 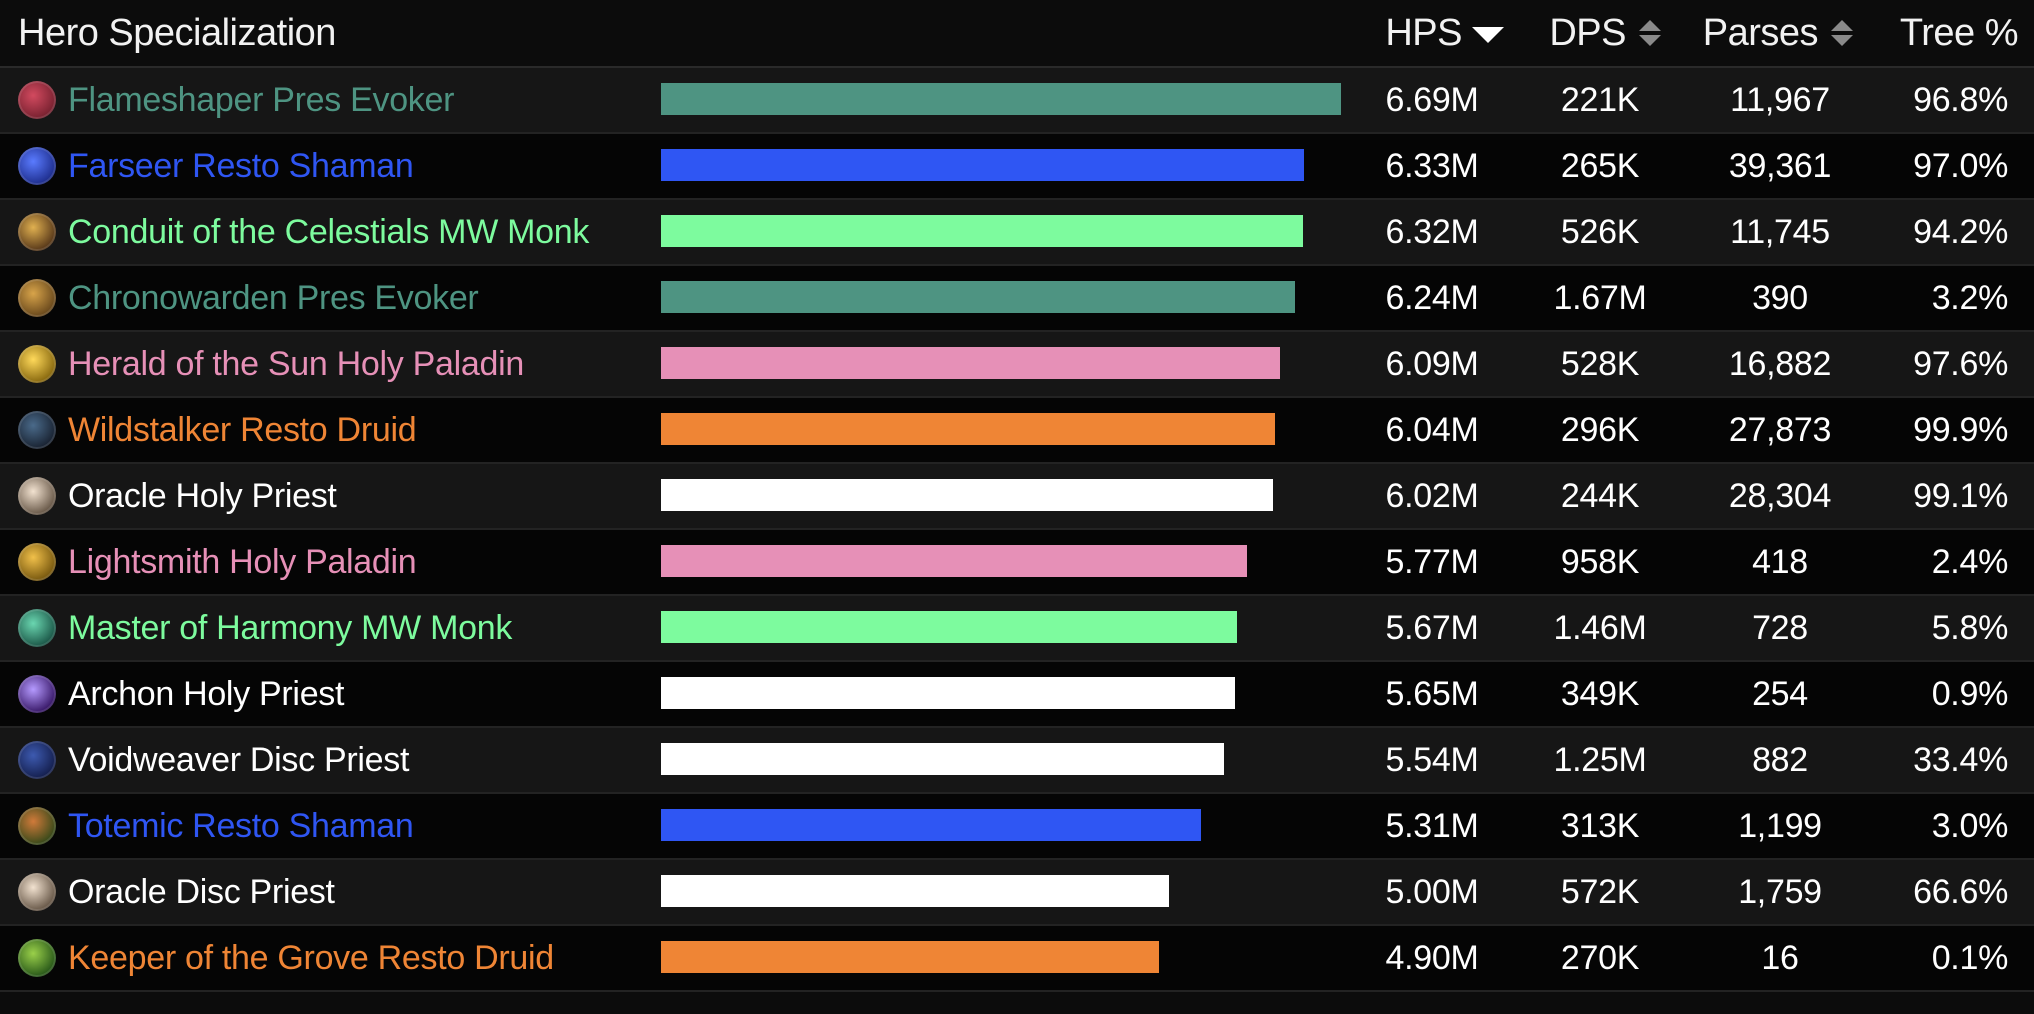 What do you see at coordinates (202, 495) in the screenshot?
I see `spec-name: Oracle Holy Priest` at bounding box center [202, 495].